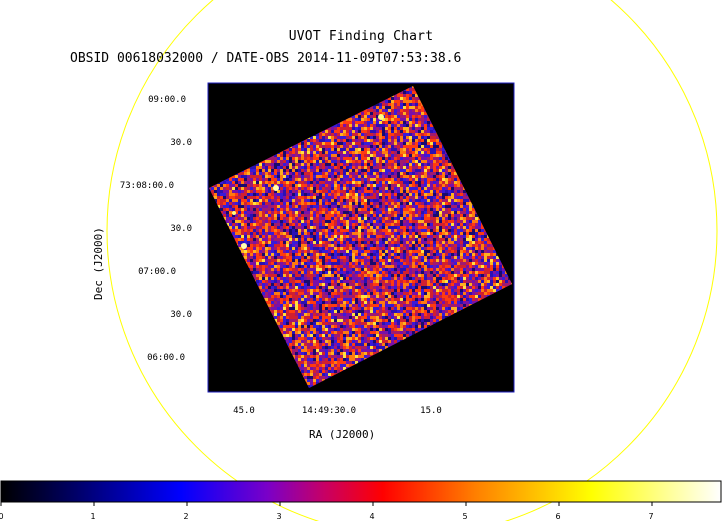 This screenshot has width=722, height=521. Describe the element at coordinates (465, 516) in the screenshot. I see `colorbar-label: 5` at that location.